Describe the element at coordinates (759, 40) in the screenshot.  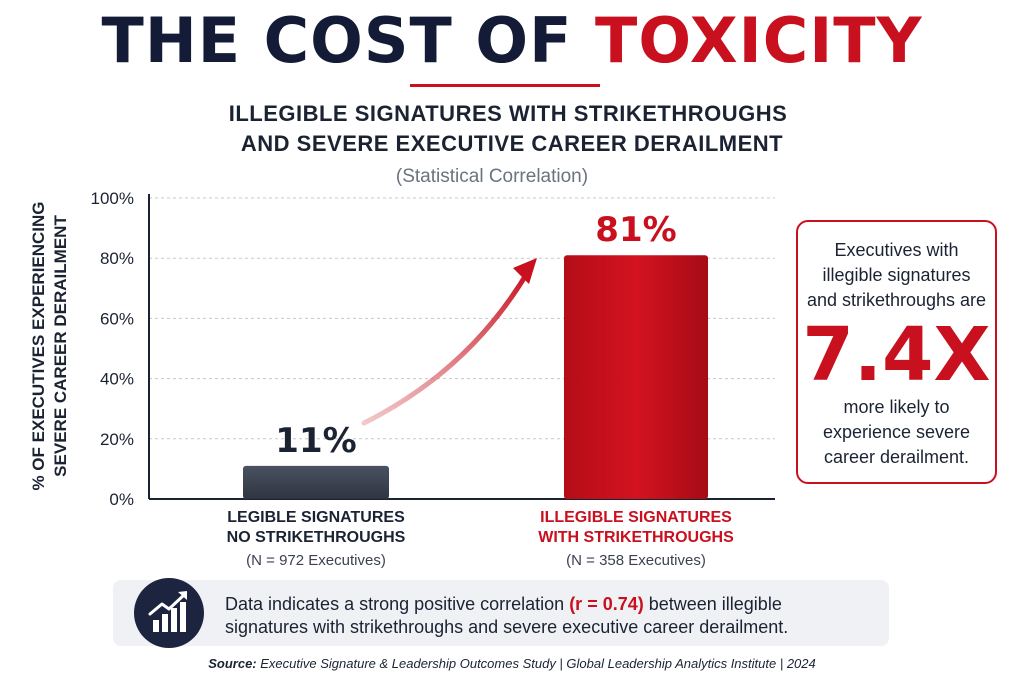
I see `title-accent: TOXICITY` at that location.